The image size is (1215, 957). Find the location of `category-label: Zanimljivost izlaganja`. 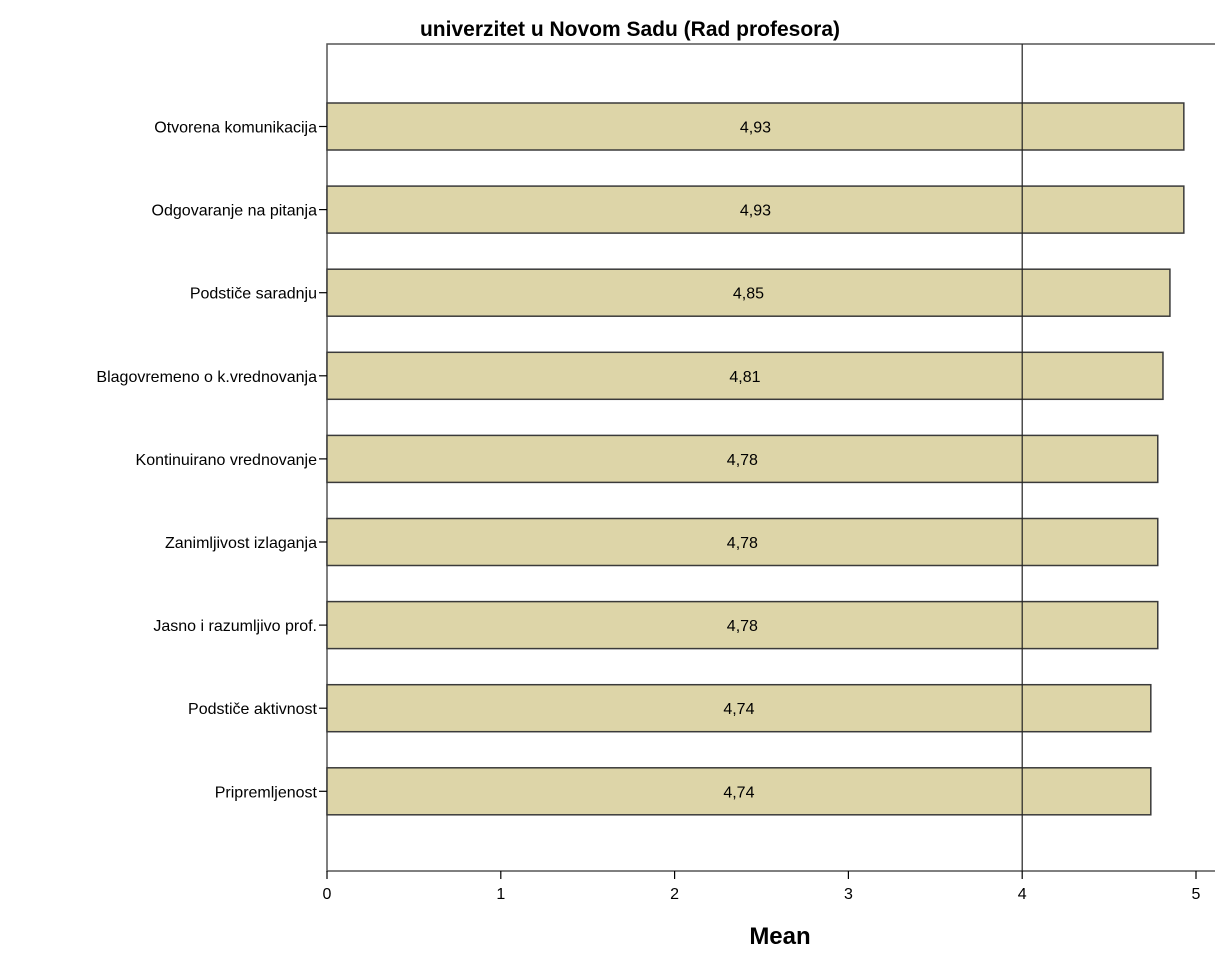

category-label: Zanimljivost izlaganja is located at coordinates (241, 543).